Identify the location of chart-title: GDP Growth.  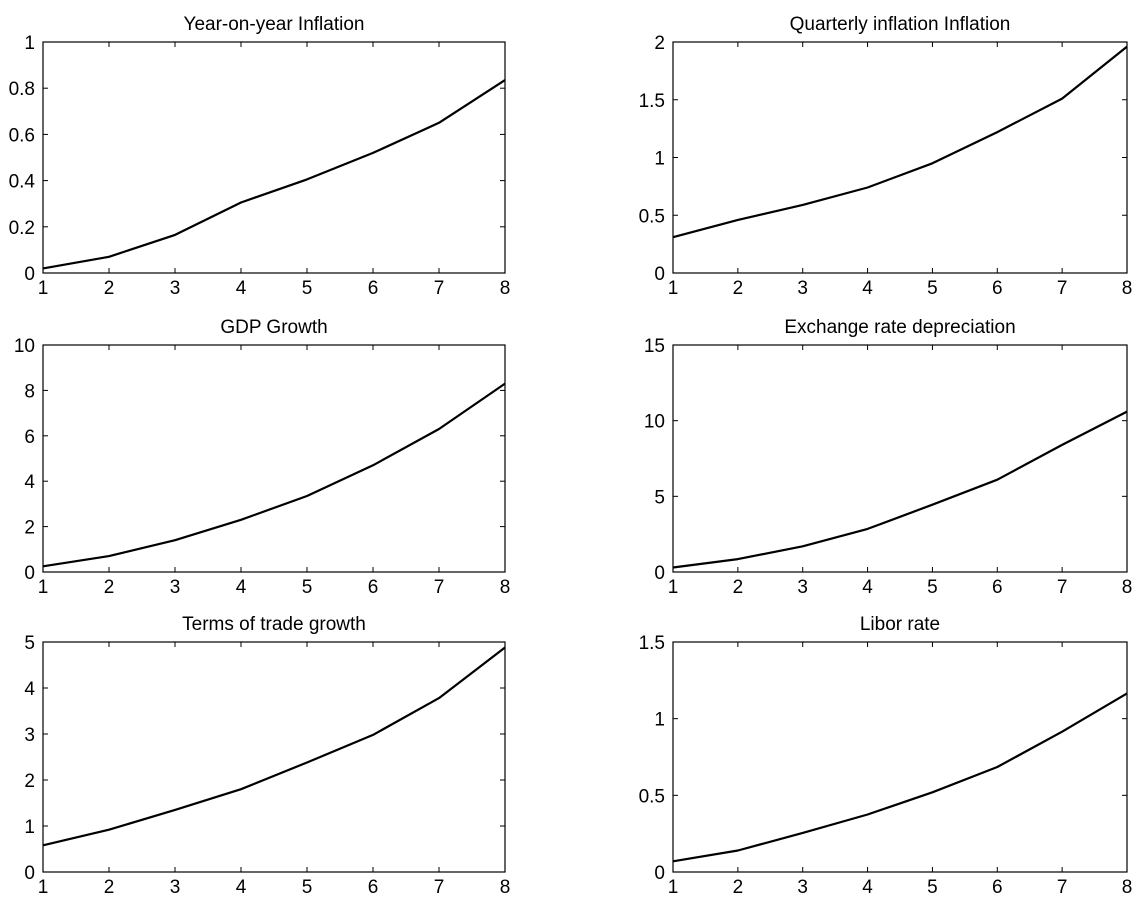
(273, 327).